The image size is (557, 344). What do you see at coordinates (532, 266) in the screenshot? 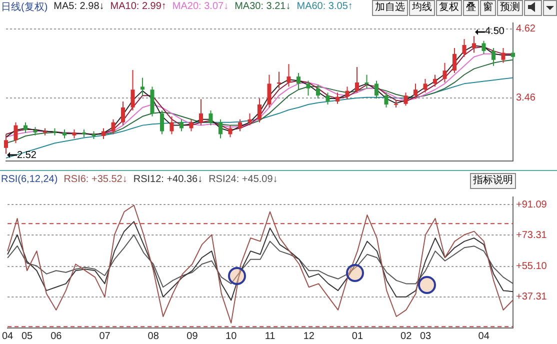
I see `y-tick-label: +55.10` at bounding box center [532, 266].